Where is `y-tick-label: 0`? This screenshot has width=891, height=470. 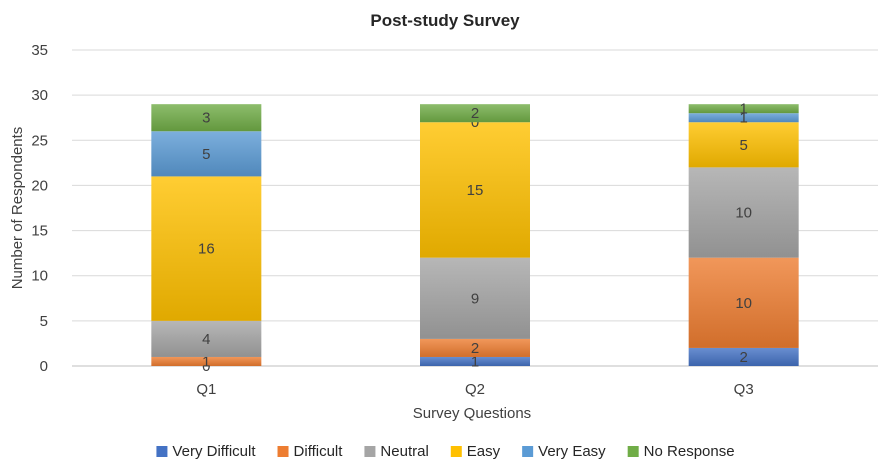 y-tick-label: 0 is located at coordinates (44, 366).